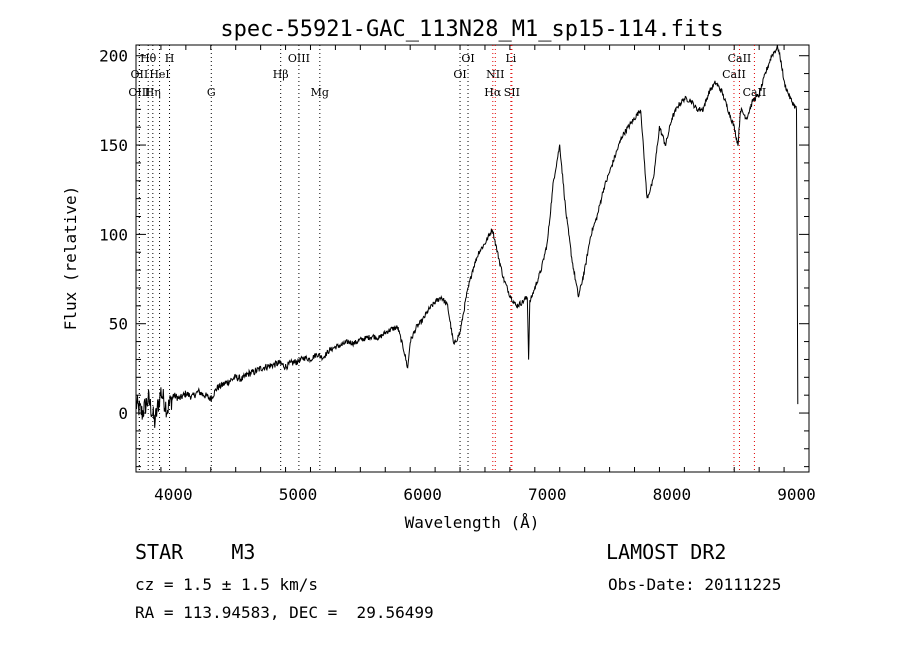 The width and height of the screenshot is (900, 650). Describe the element at coordinates (153, 92) in the screenshot. I see `line-marker-label-5: Hη` at that location.